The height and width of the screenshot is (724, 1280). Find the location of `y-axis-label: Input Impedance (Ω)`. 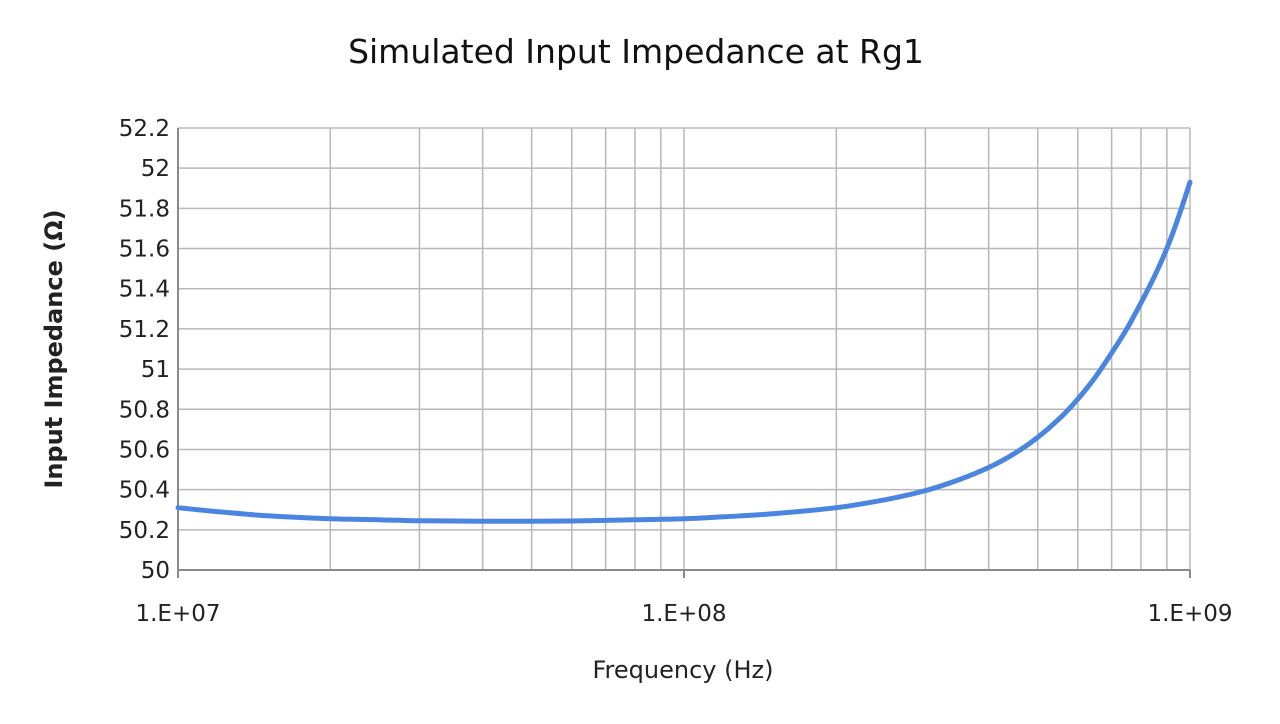

y-axis-label: Input Impedance (Ω) is located at coordinates (54, 348).